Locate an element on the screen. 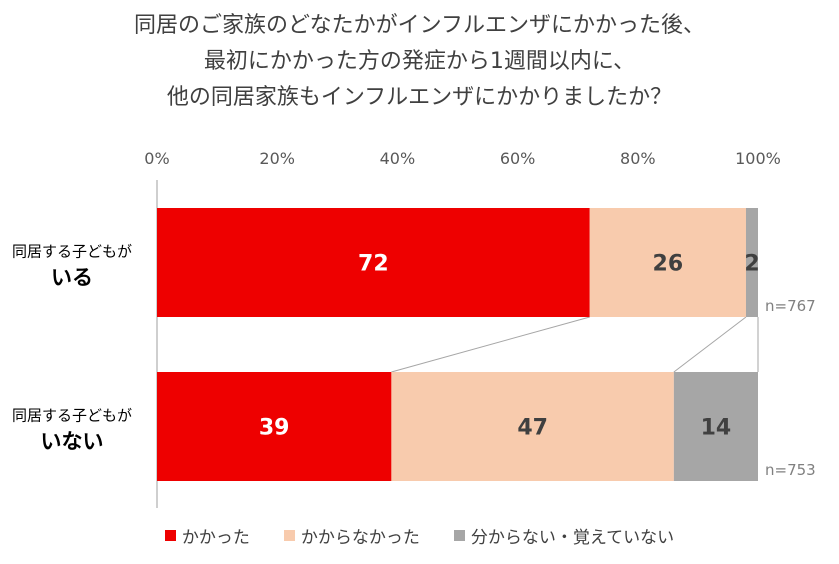 This screenshot has width=839, height=564. bar-value-label-1-2: 14 is located at coordinates (716, 428).